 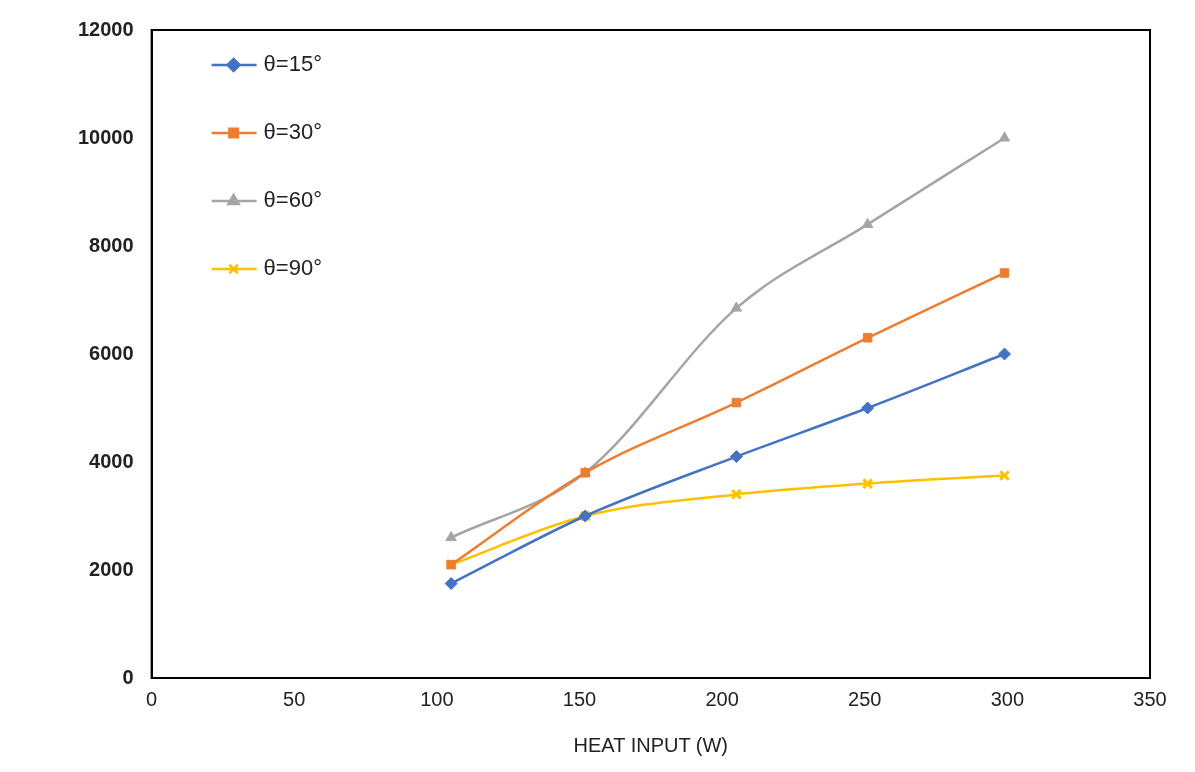 I want to click on y-tick-label: 2000, so click(x=111, y=568).